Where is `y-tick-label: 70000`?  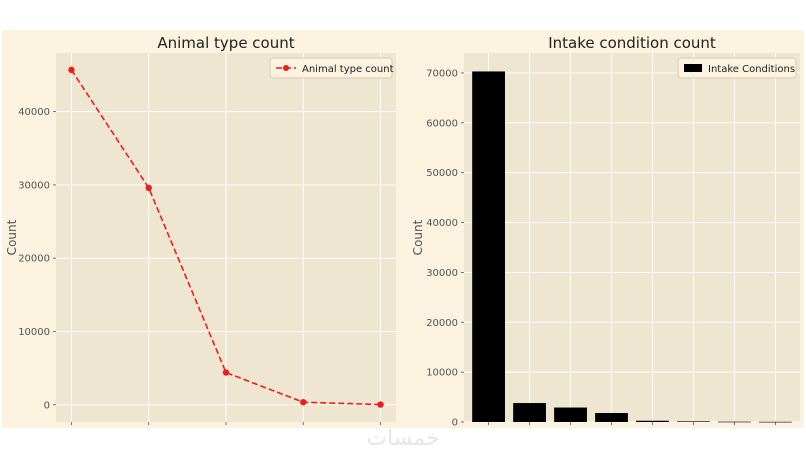
y-tick-label: 70000 is located at coordinates (442, 73).